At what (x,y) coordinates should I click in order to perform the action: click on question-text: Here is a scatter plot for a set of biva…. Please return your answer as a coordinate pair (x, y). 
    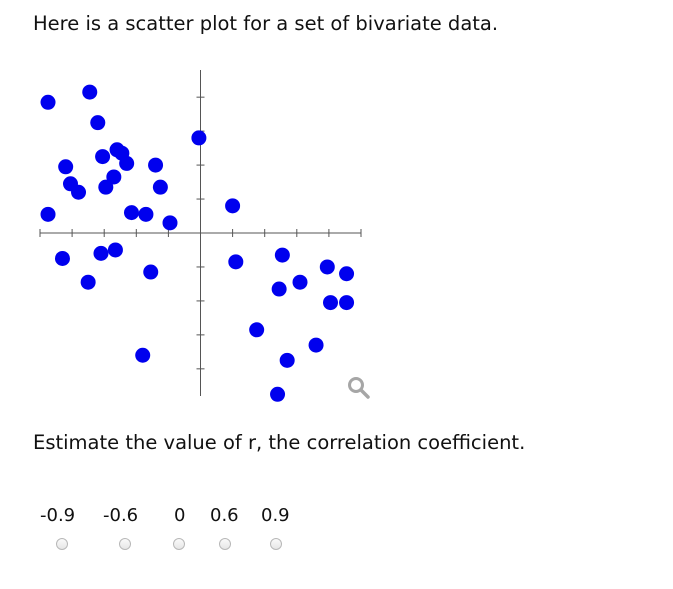
    Looking at the image, I should click on (266, 23).